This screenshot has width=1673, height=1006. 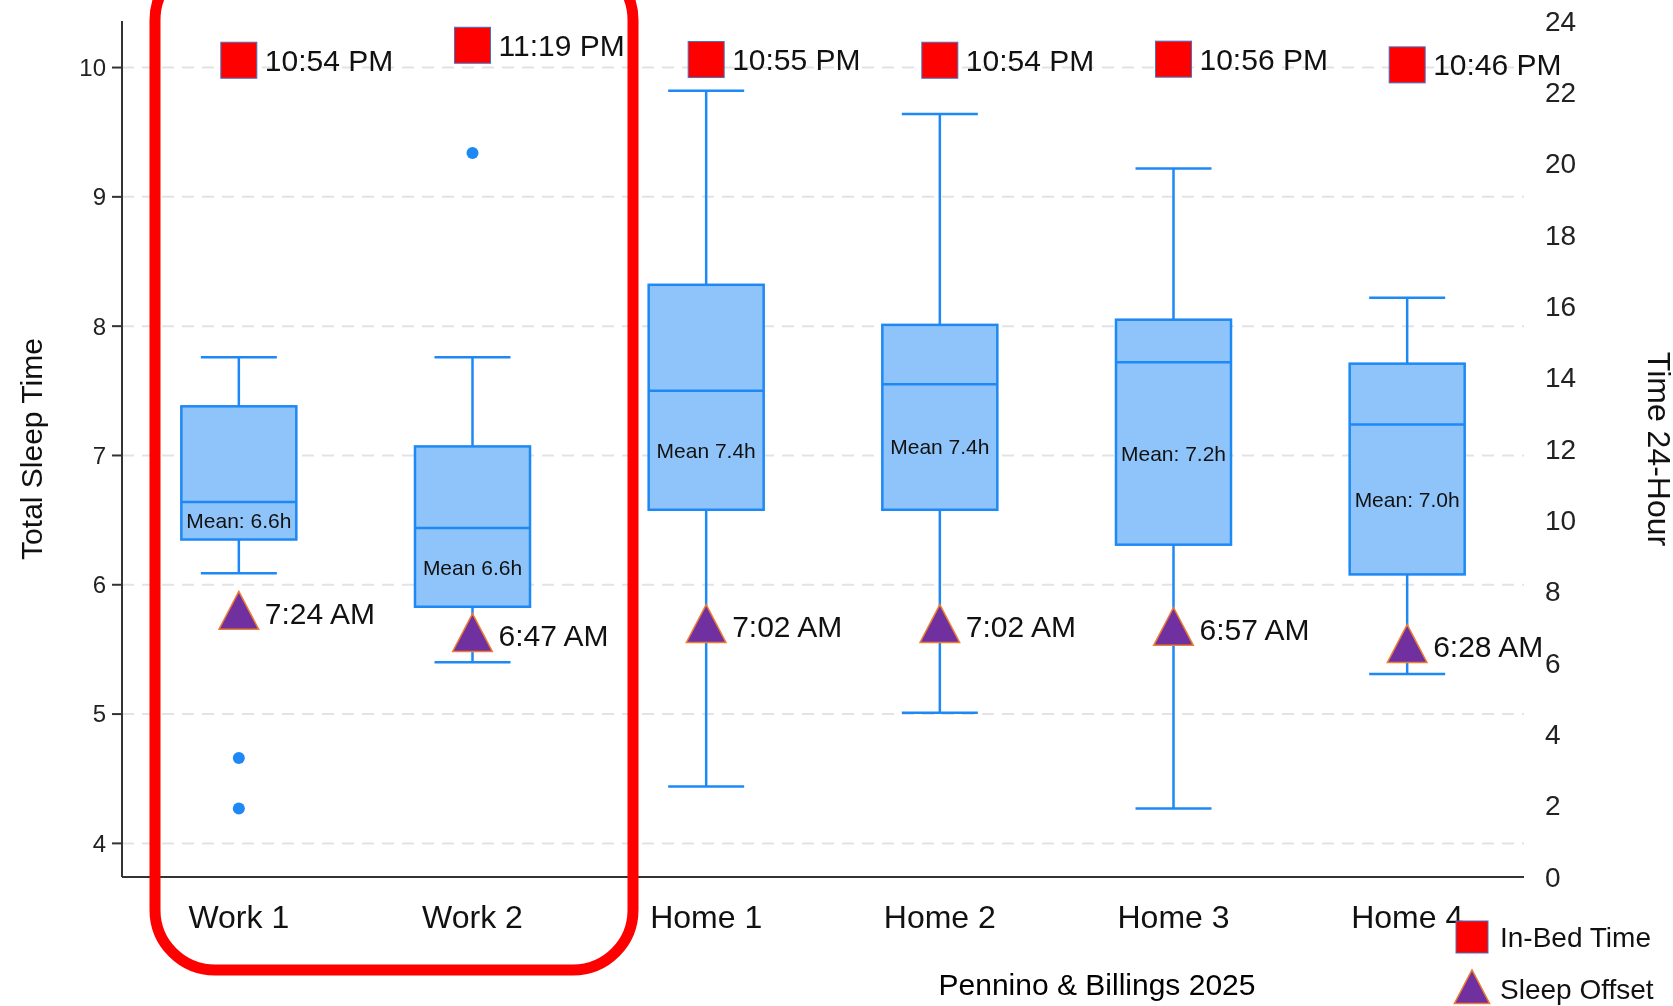 What do you see at coordinates (1561, 449) in the screenshot?
I see `y2-tick-label: 12` at bounding box center [1561, 449].